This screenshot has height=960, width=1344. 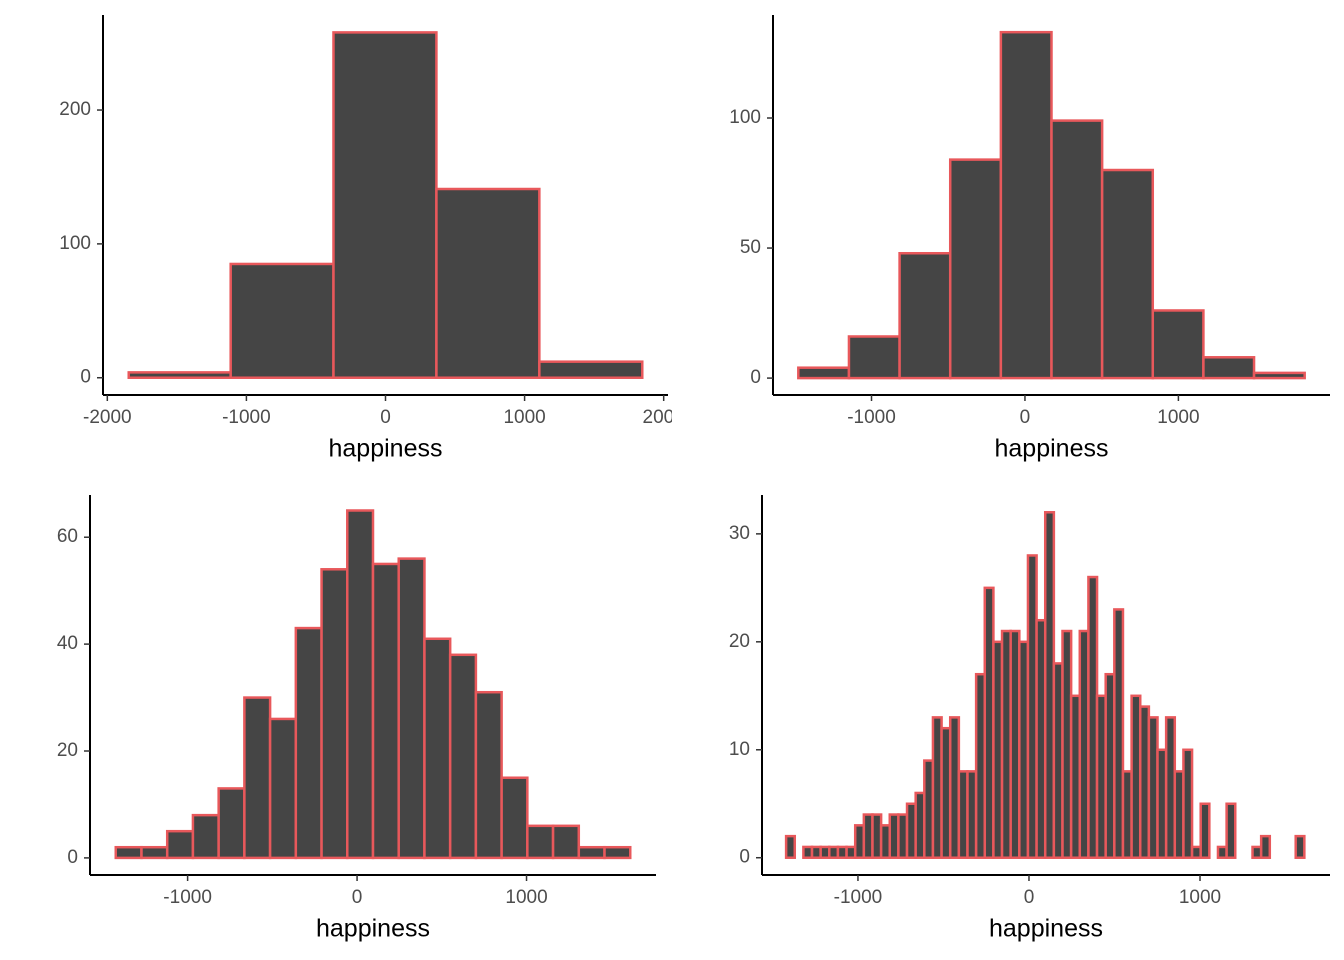 I want to click on x-tick-label: -2000, so click(x=107, y=417).